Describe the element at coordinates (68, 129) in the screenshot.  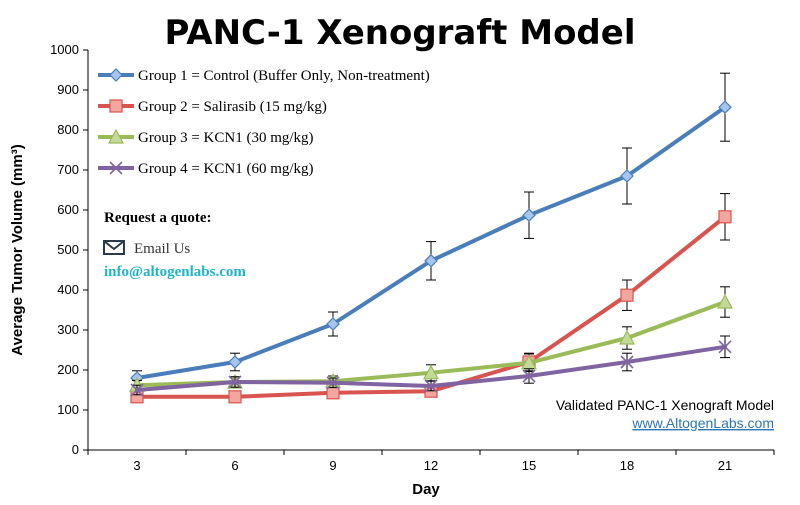
I see `y-tick-label: 800` at that location.